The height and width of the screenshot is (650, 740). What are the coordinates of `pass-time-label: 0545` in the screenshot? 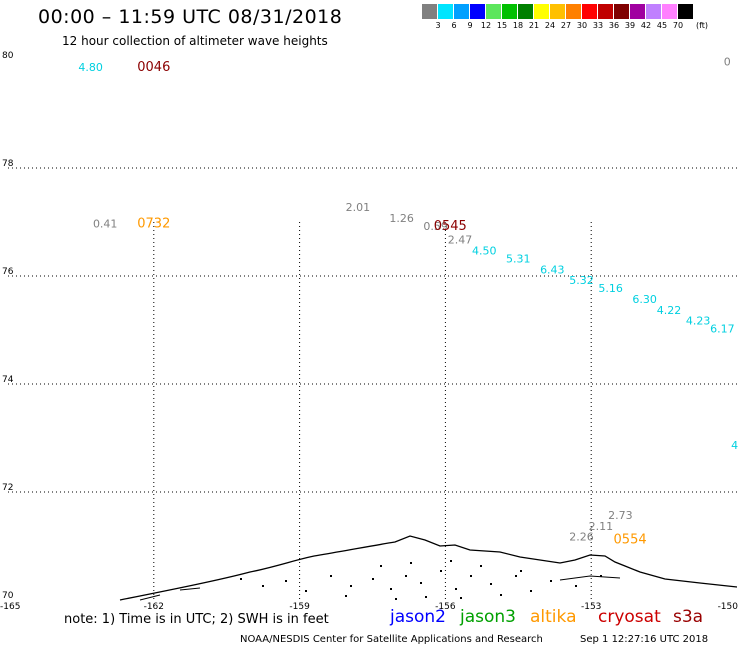 It's located at (450, 226).